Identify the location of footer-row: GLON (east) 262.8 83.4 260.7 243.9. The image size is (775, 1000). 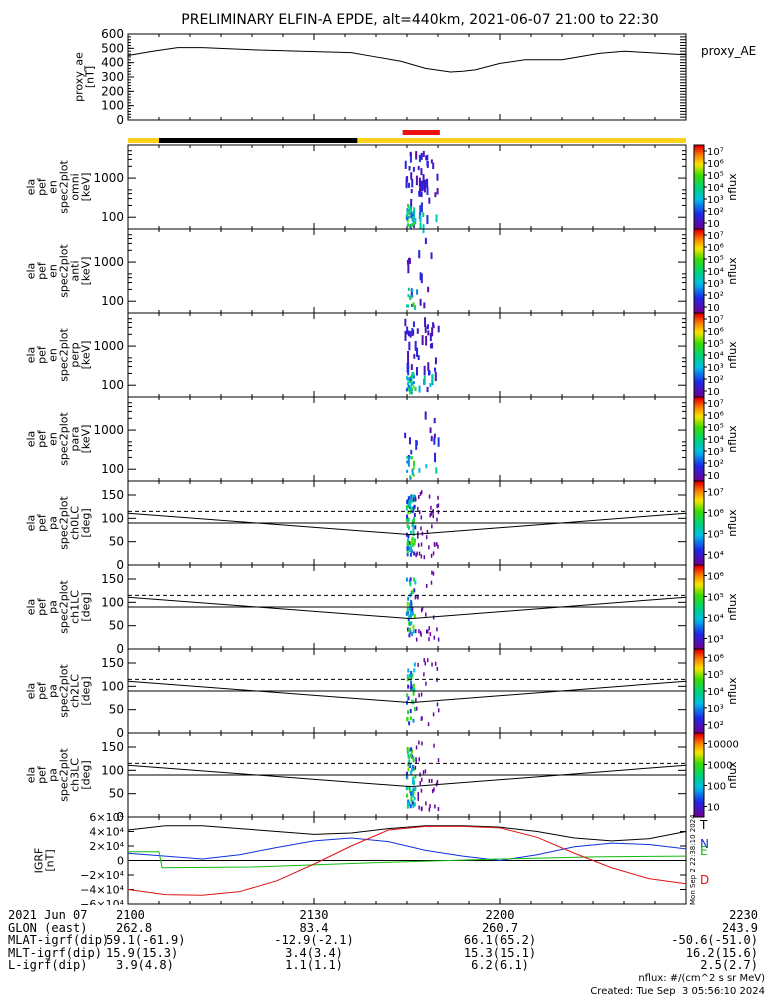
(388, 928).